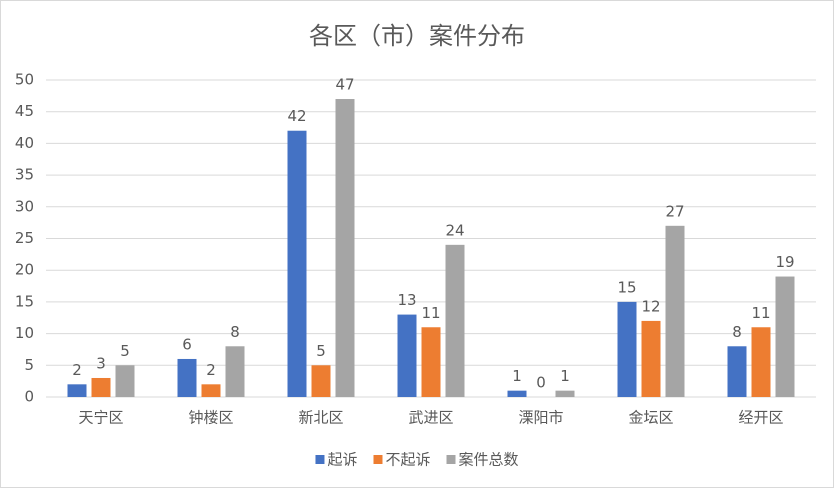 The image size is (834, 488). Describe the element at coordinates (100, 418) in the screenshot. I see `x-tick-label: 天宁区` at that location.